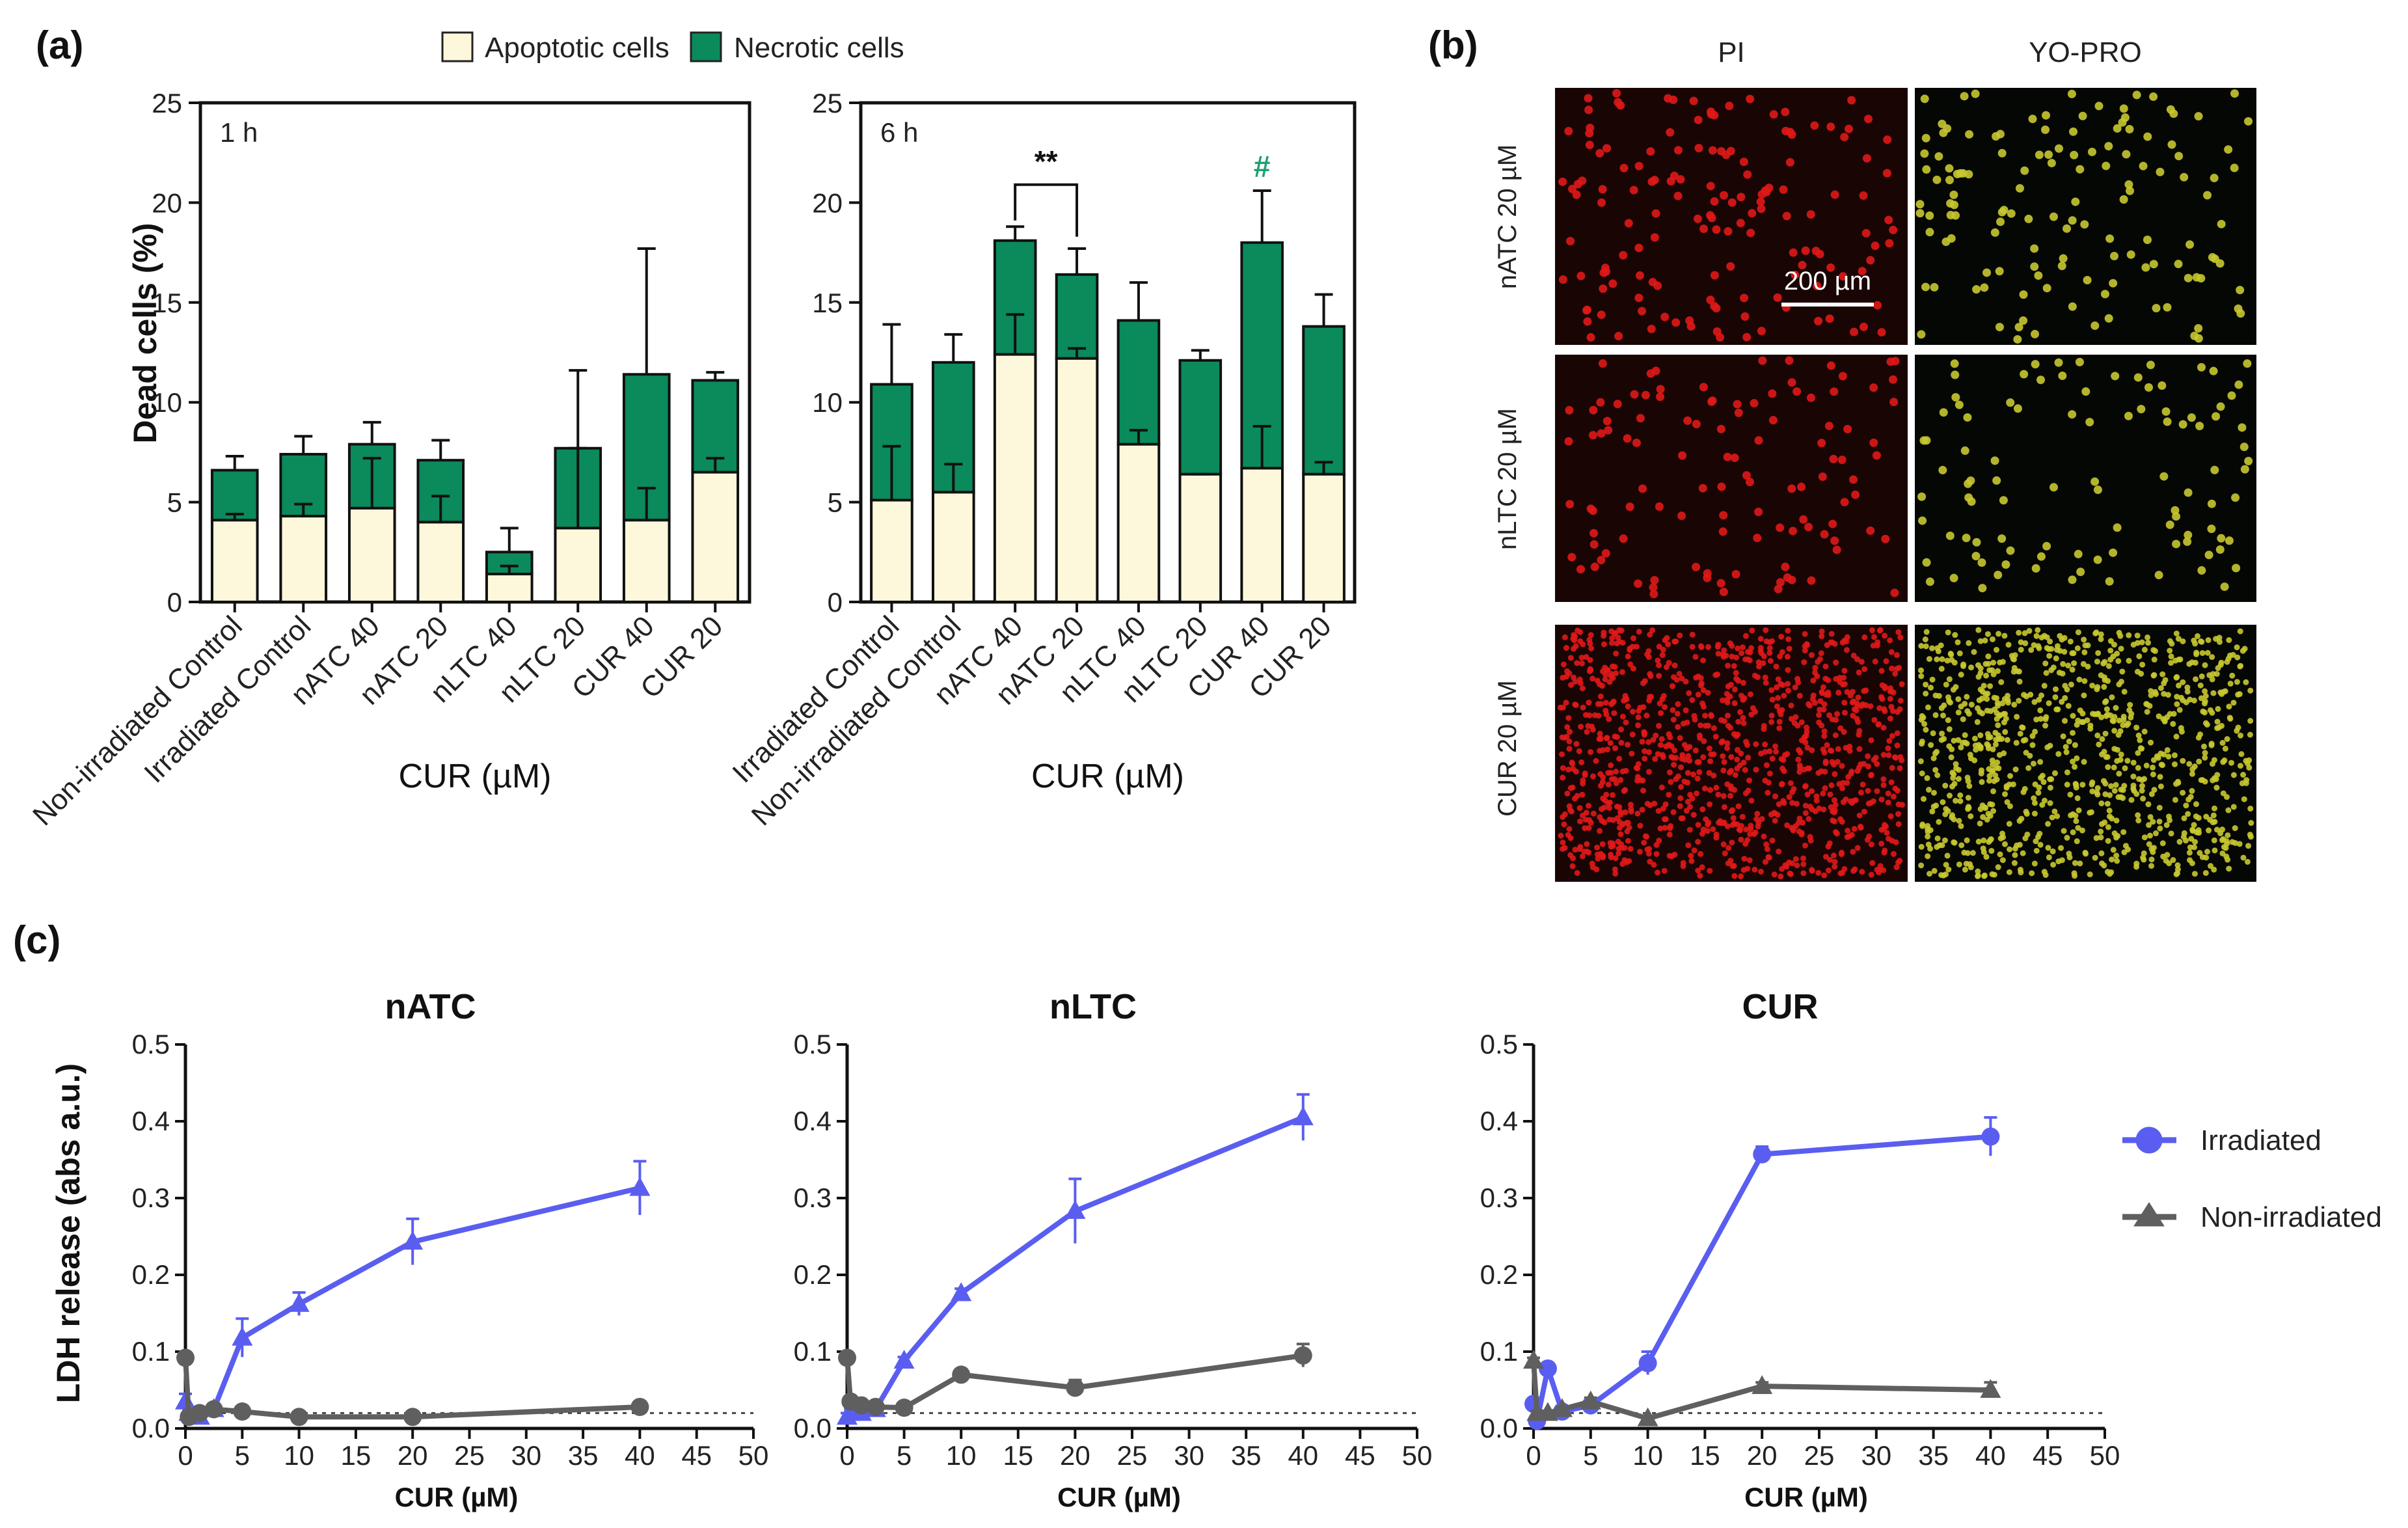 The image size is (2408, 1528). I want to click on legend-irradiated-marker, so click(2149, 1140).